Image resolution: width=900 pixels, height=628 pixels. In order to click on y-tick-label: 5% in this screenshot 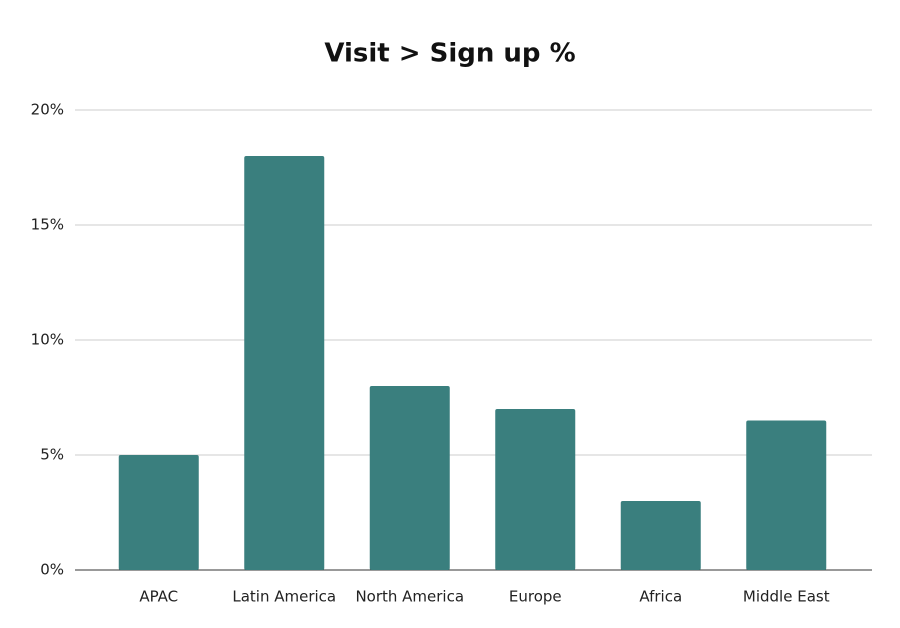, I will do `click(52, 455)`.